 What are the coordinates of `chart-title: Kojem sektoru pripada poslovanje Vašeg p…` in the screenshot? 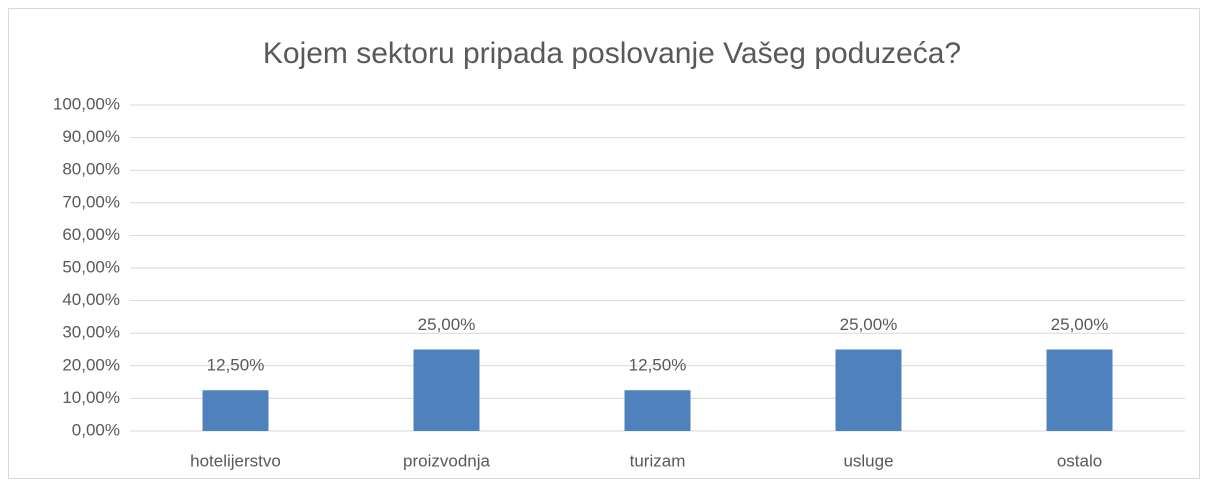 It's located at (612, 53).